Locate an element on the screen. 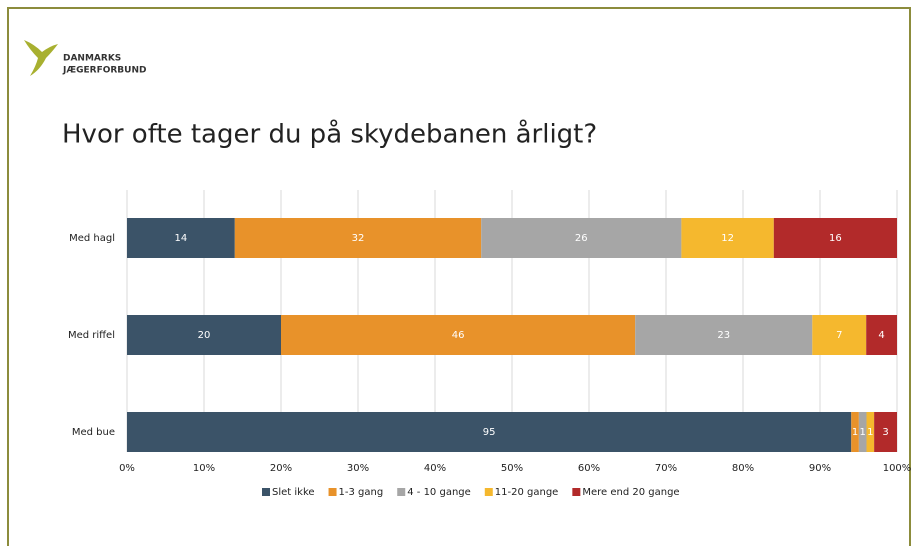 Image resolution: width=912 pixels, height=546 pixels. legend-label: Slet ikke is located at coordinates (293, 492).